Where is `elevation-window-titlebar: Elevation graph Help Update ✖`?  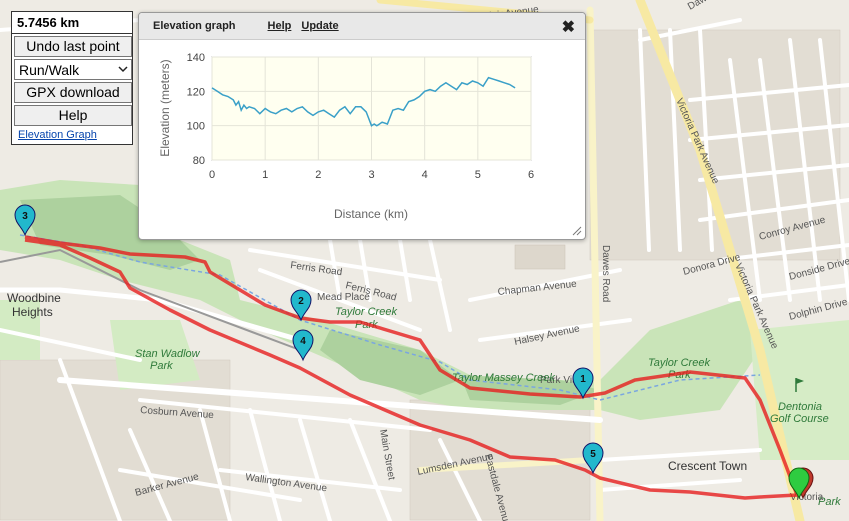 elevation-window-titlebar: Elevation graph Help Update ✖ is located at coordinates (362, 26).